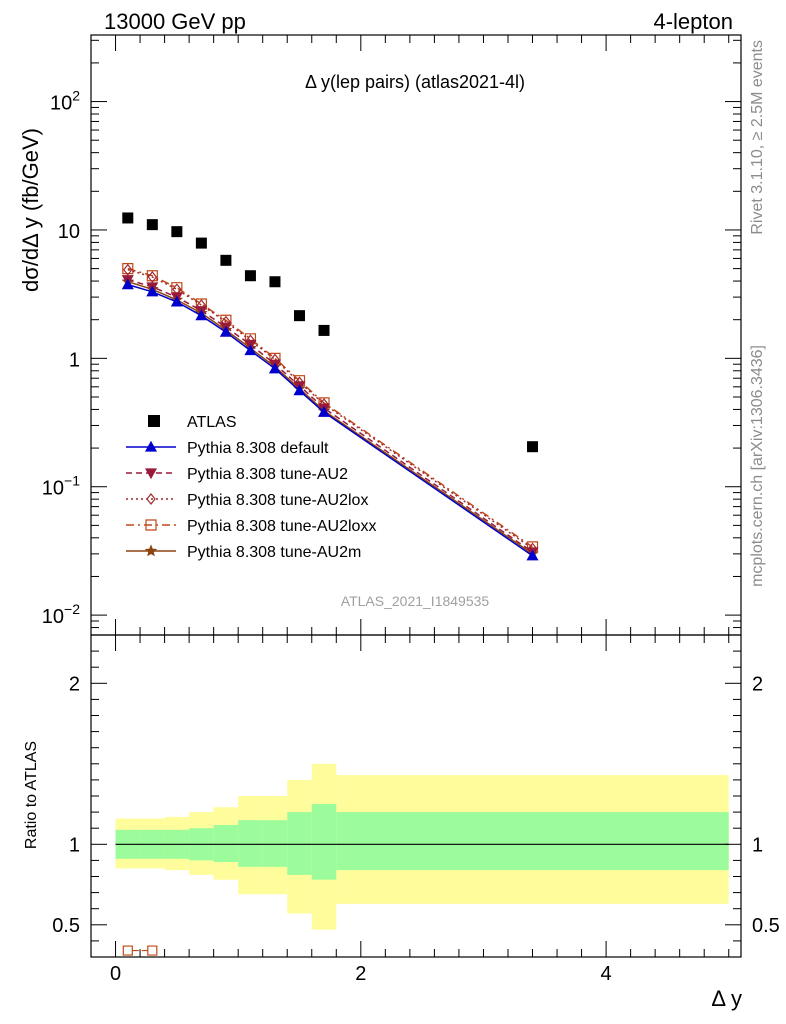 The image size is (786, 1024). Describe the element at coordinates (61, 614) in the screenshot. I see `y-tick-label: 10⁻²` at that location.